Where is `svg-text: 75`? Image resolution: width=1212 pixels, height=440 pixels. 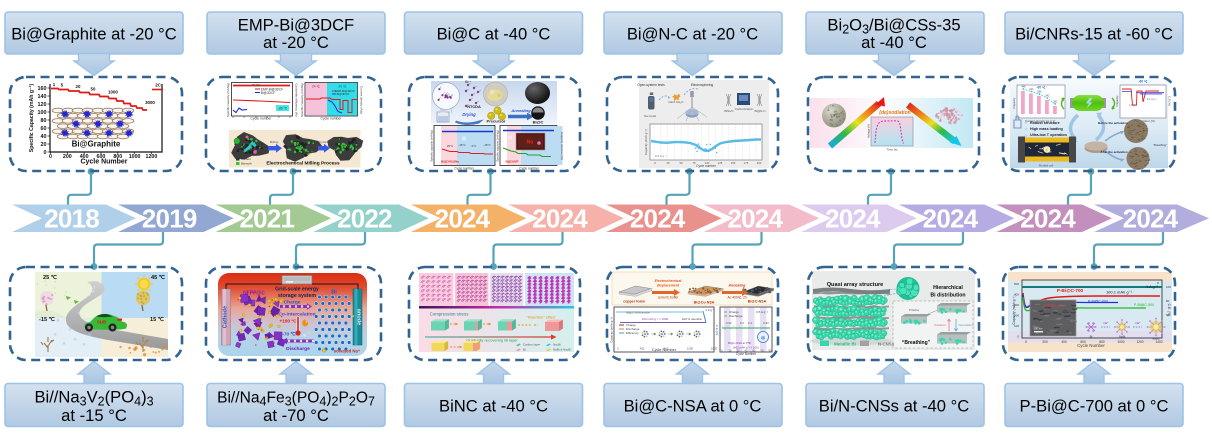
svg-text: 75 is located at coordinates (762, 351).